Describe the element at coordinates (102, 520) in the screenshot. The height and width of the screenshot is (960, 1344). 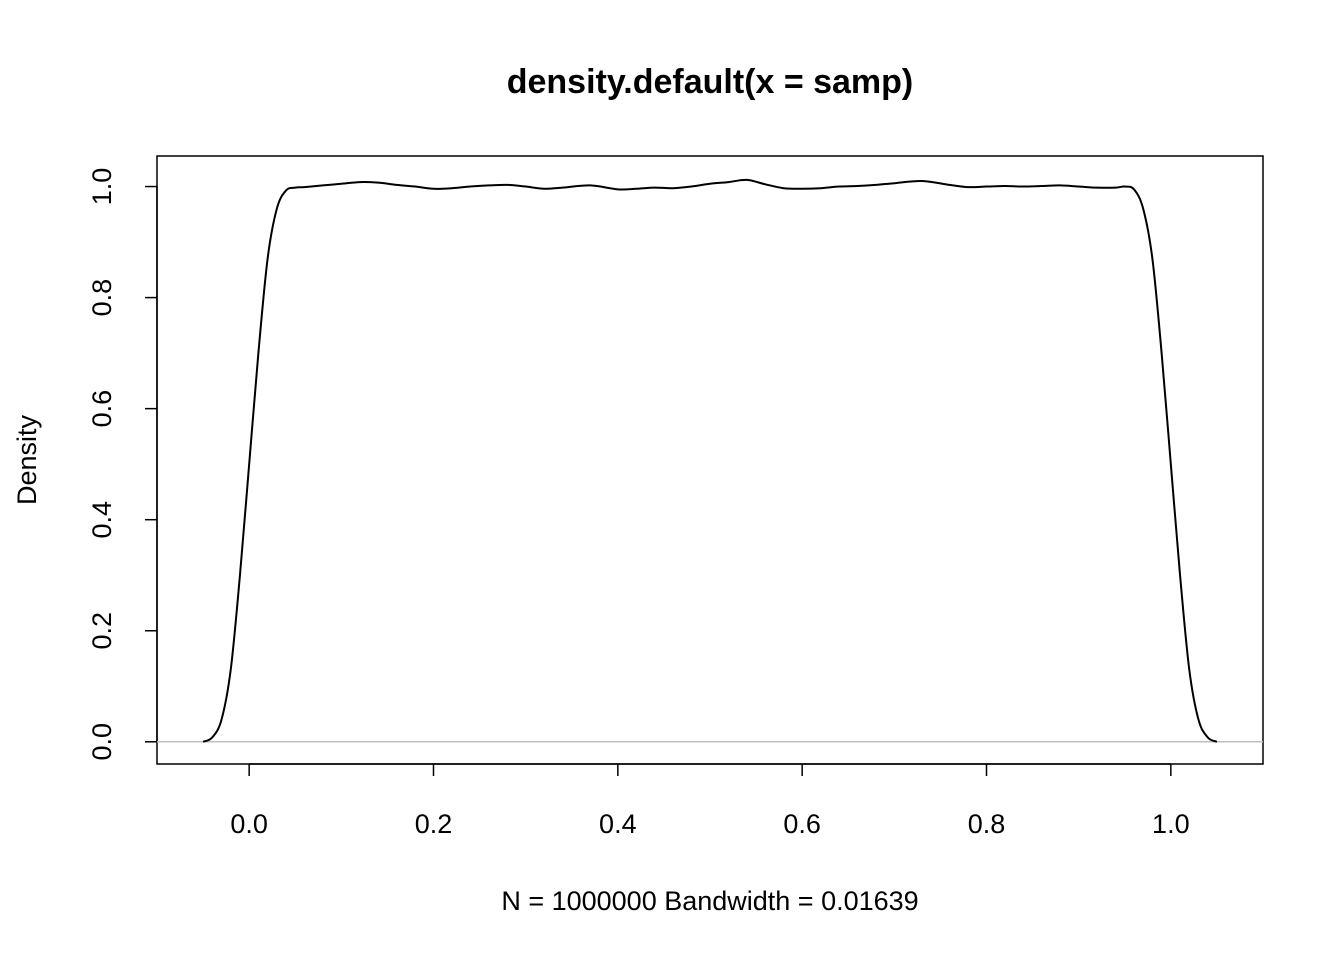
I see `y-tick-label: 0.4` at that location.